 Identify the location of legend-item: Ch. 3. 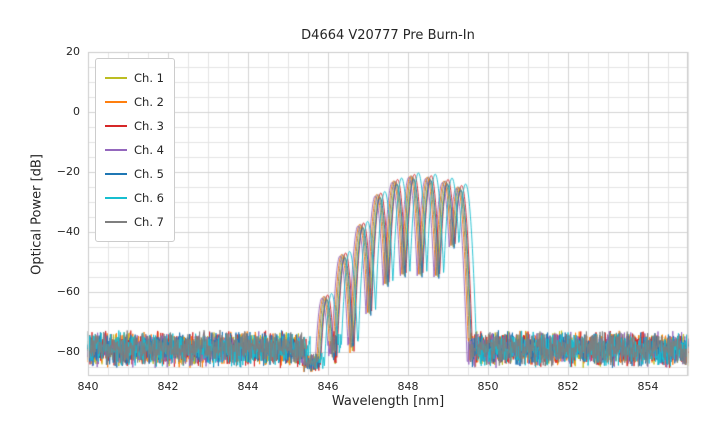
(134, 126).